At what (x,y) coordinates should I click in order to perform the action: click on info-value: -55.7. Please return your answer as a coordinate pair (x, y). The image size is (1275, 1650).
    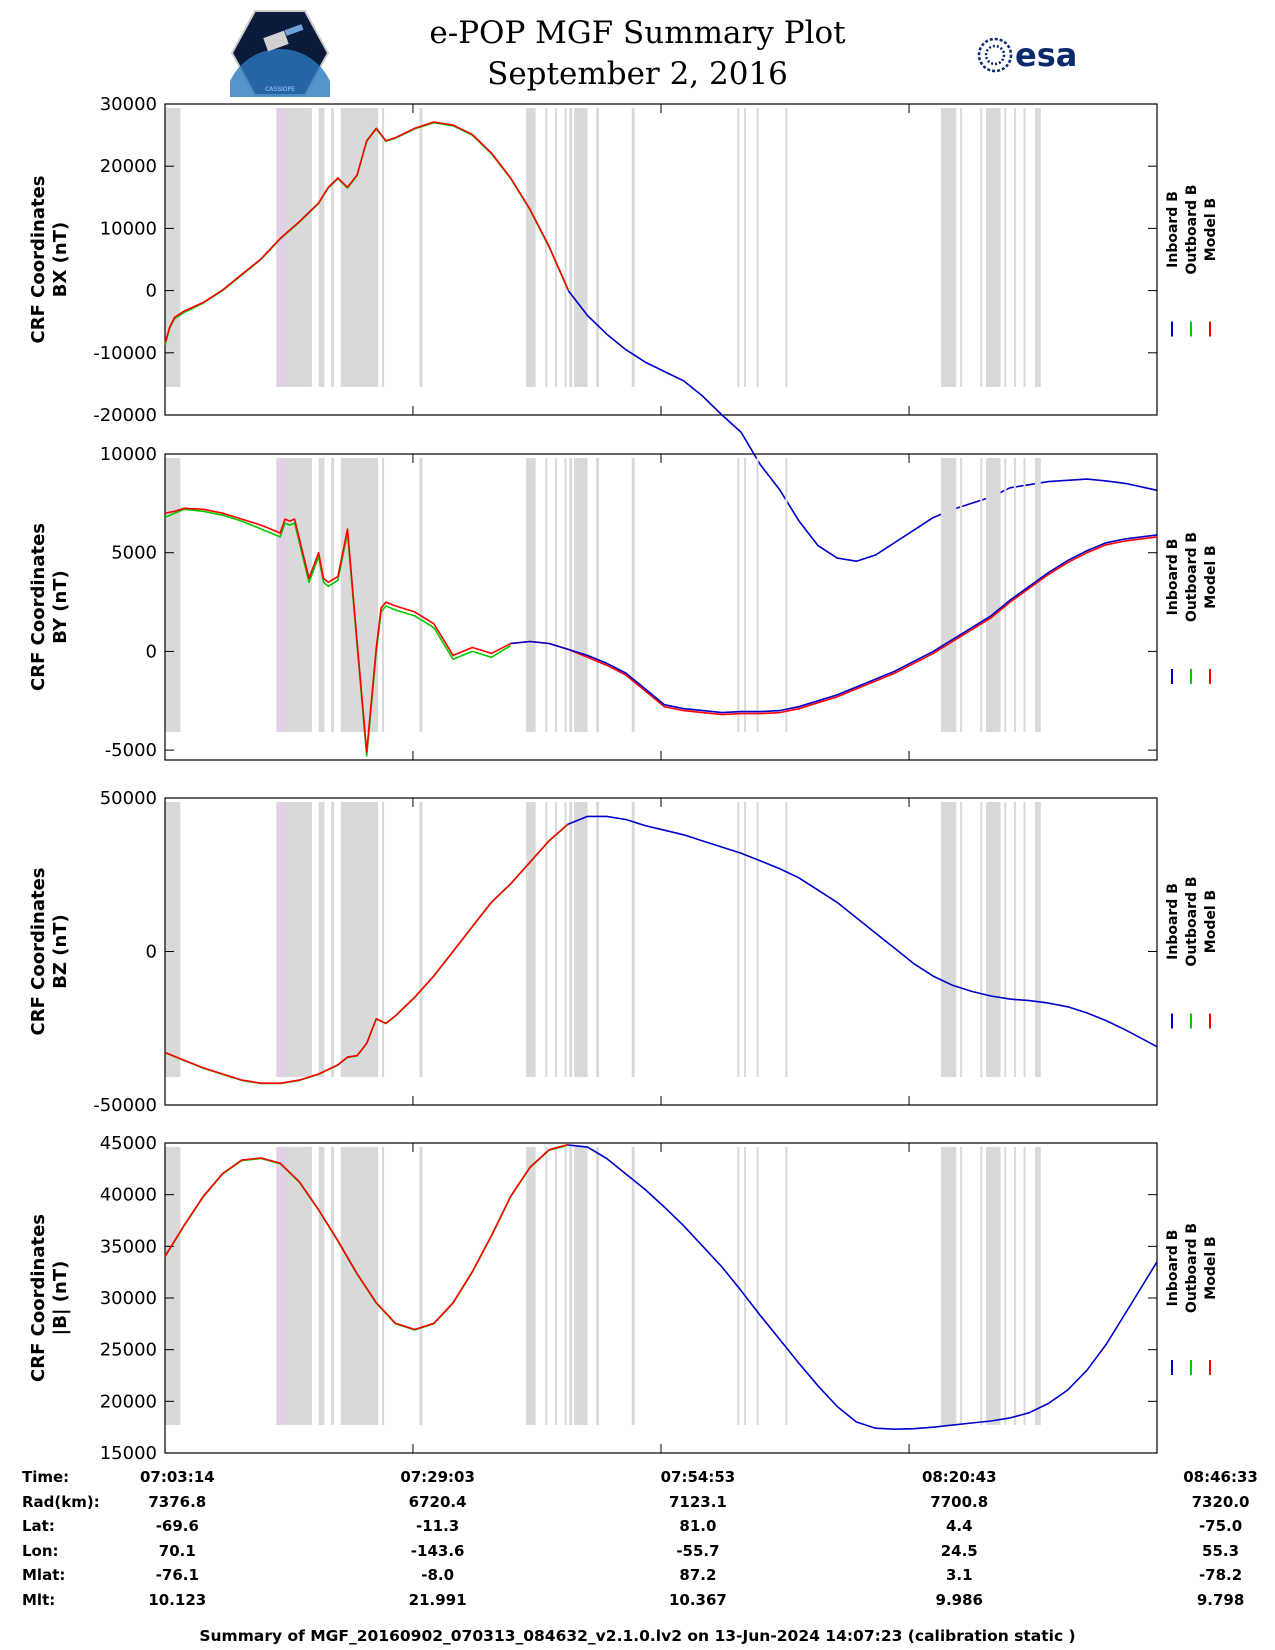
    Looking at the image, I should click on (698, 1550).